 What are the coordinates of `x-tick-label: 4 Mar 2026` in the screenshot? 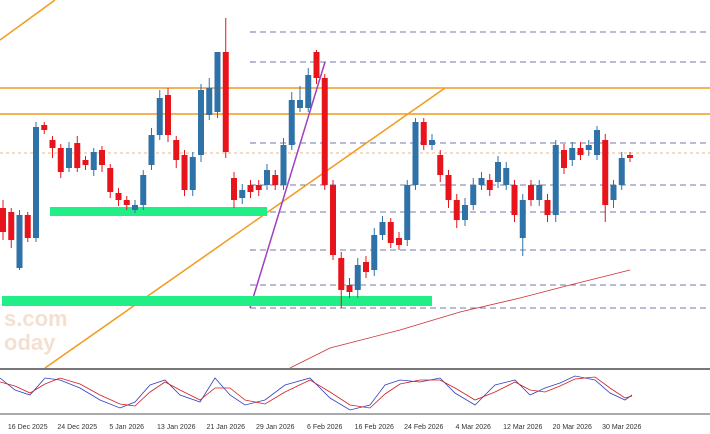 It's located at (474, 427).